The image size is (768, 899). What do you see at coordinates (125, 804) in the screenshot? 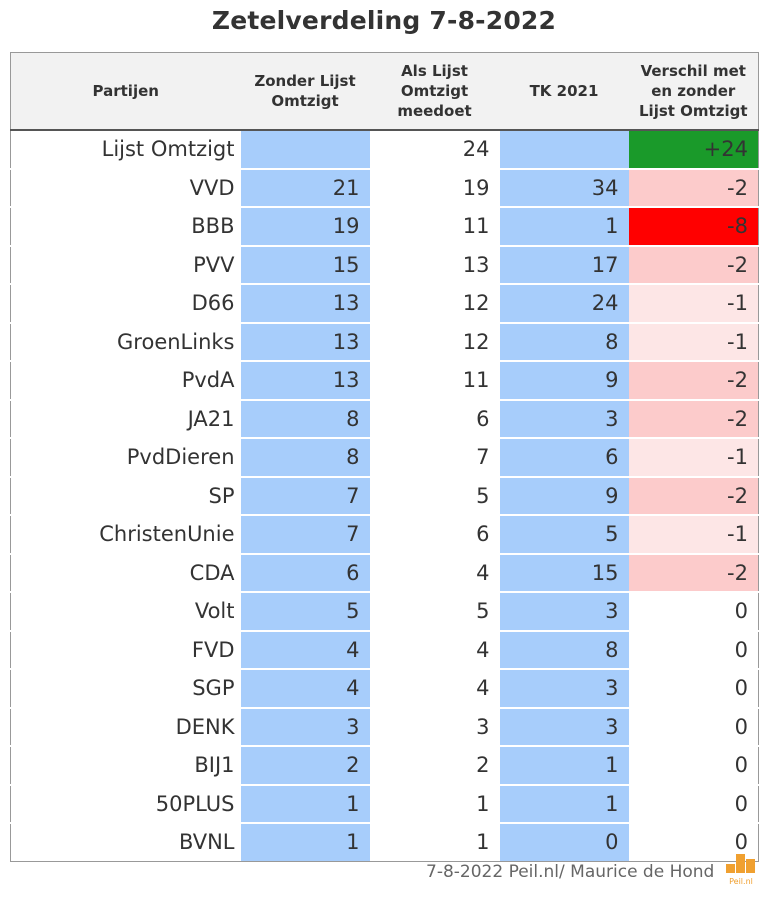
I see `party-name: 50PLUS` at bounding box center [125, 804].